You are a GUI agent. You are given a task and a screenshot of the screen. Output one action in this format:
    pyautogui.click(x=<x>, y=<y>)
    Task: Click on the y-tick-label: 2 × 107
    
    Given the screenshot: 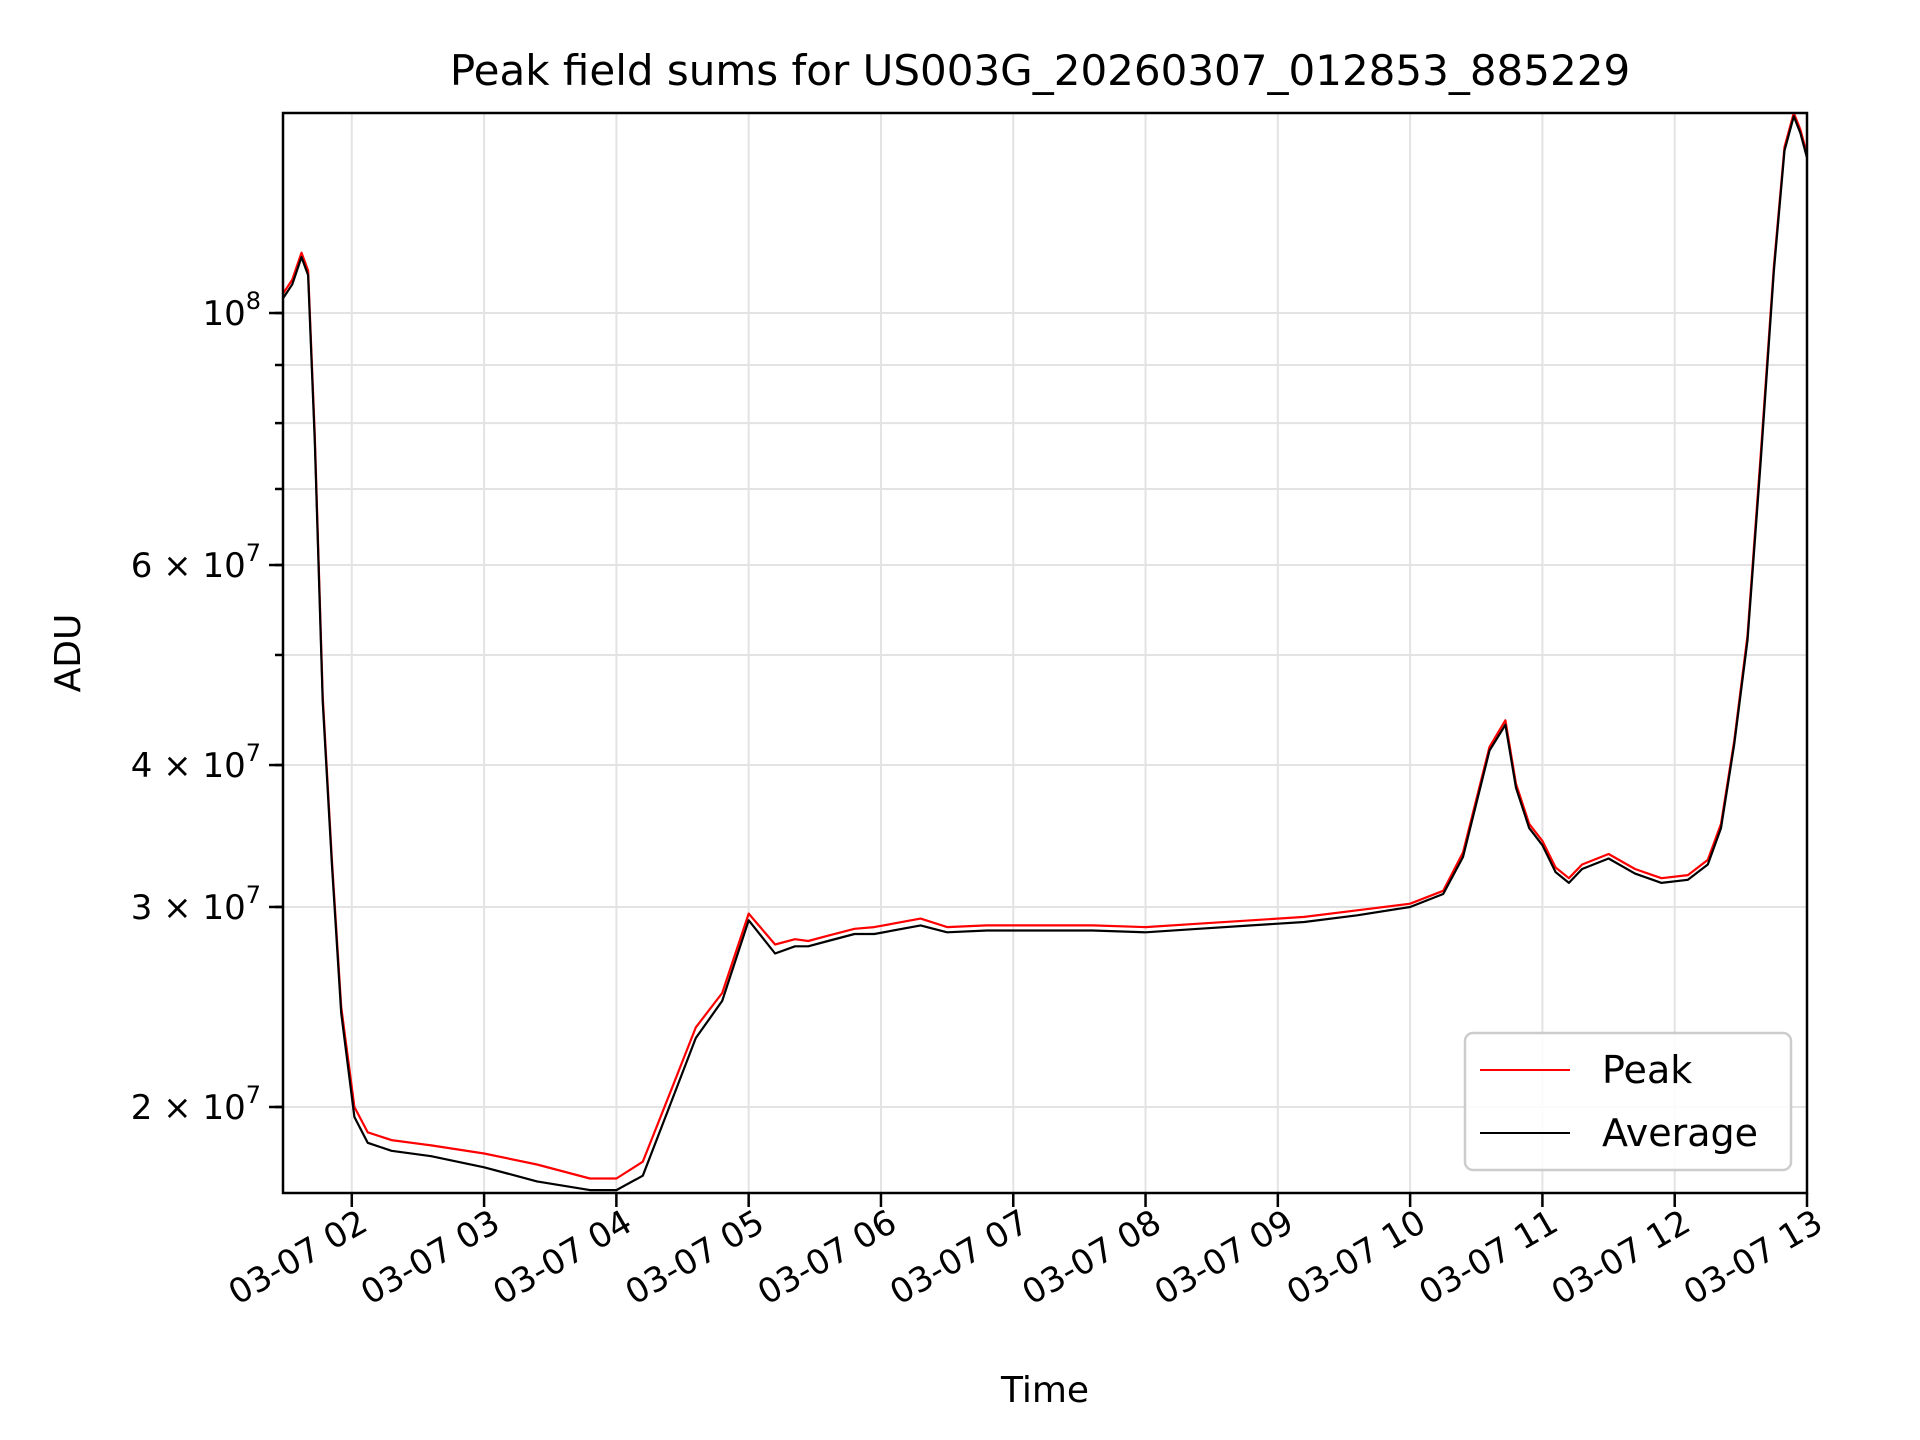 What is the action you would take?
    pyautogui.click(x=196, y=1104)
    